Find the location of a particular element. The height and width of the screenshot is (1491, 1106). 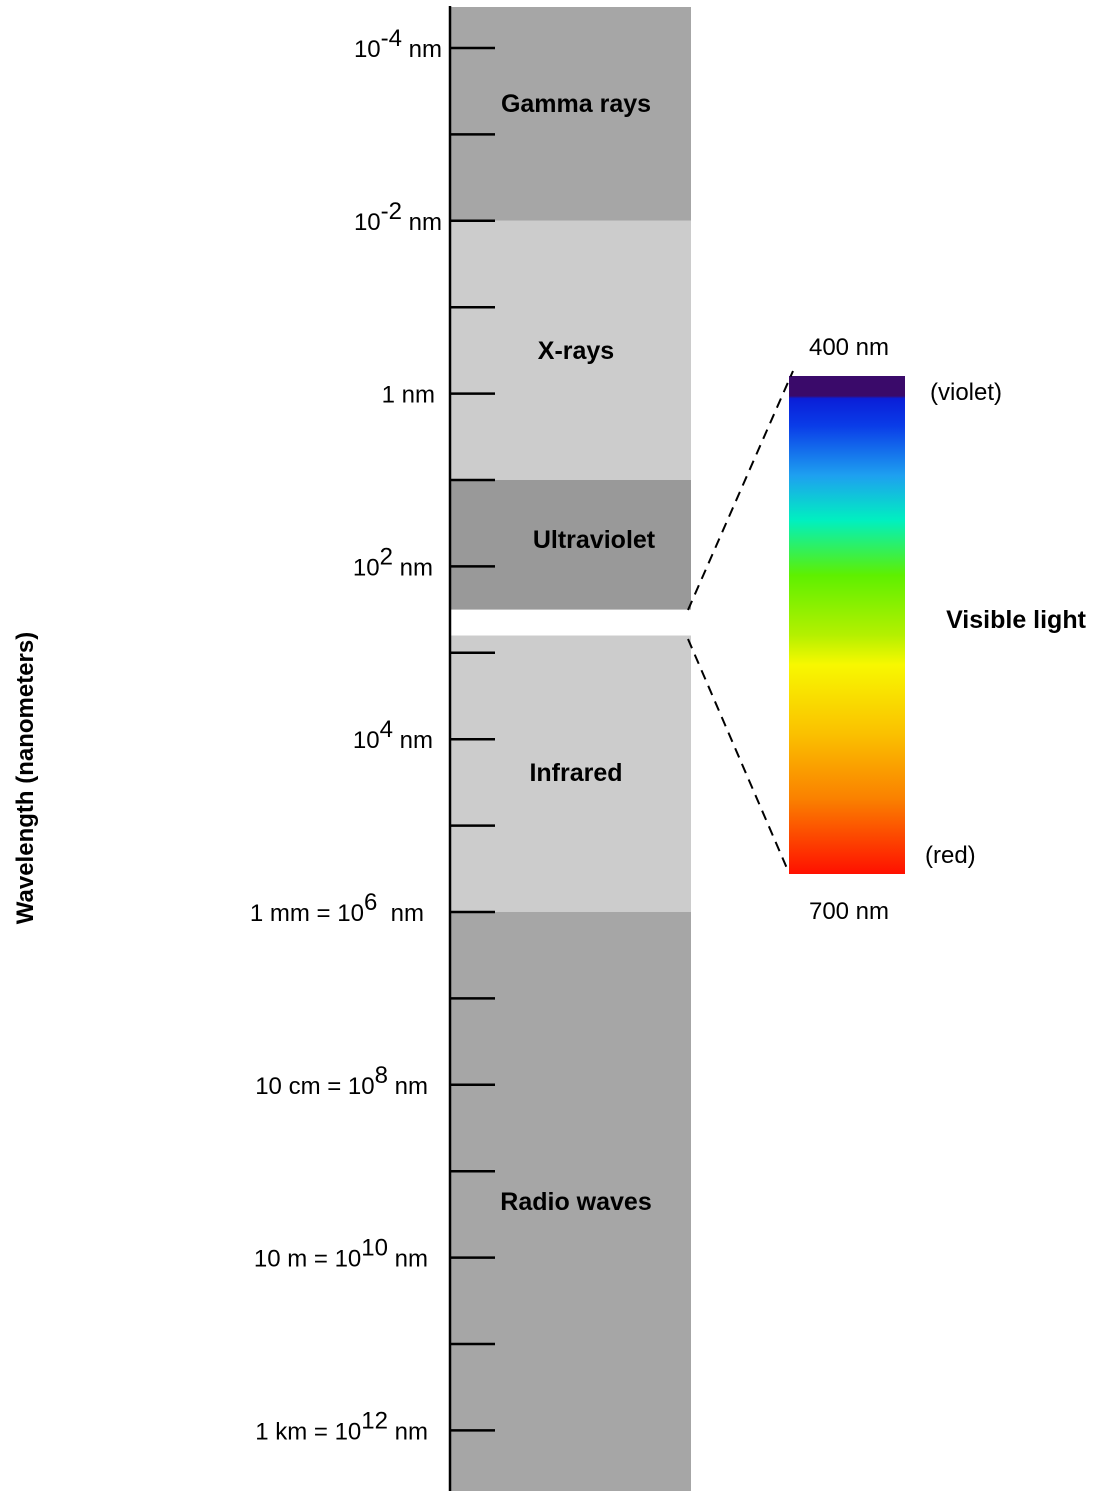

tick-label: 1 mm = 106 nm is located at coordinates (337, 908).